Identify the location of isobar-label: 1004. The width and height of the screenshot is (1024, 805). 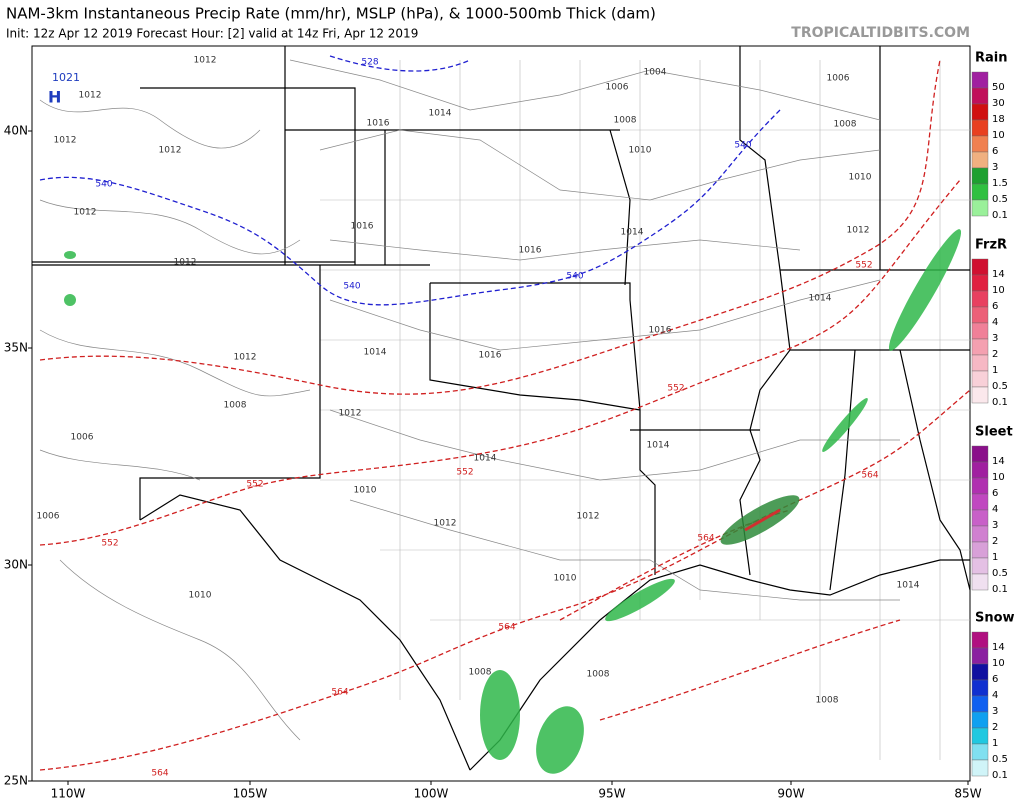
(655, 73).